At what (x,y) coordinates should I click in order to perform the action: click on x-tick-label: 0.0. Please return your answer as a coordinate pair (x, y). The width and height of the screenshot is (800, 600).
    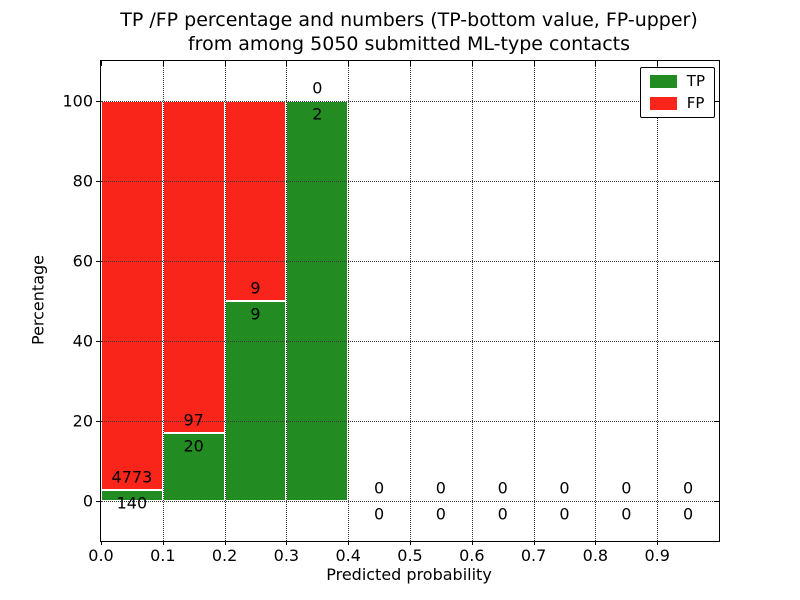
    Looking at the image, I should click on (101, 555).